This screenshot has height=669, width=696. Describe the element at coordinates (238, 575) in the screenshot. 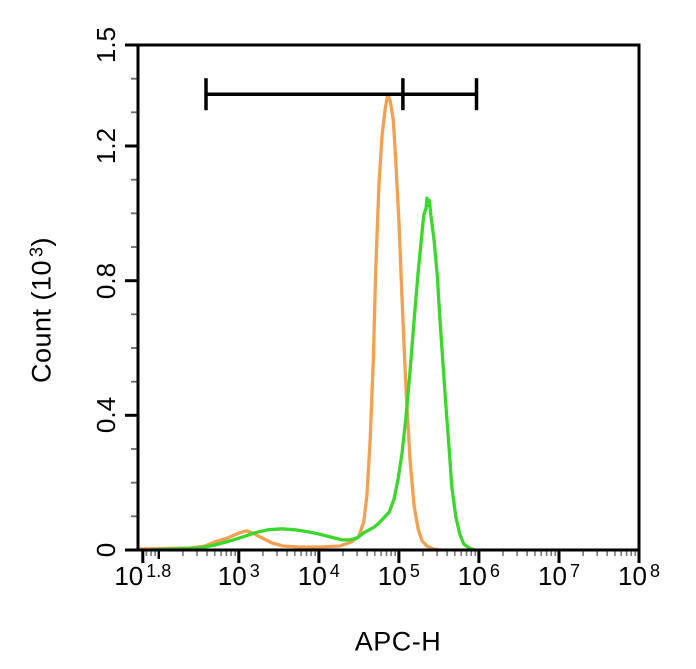

I see `x-tick-label: 10 3` at that location.